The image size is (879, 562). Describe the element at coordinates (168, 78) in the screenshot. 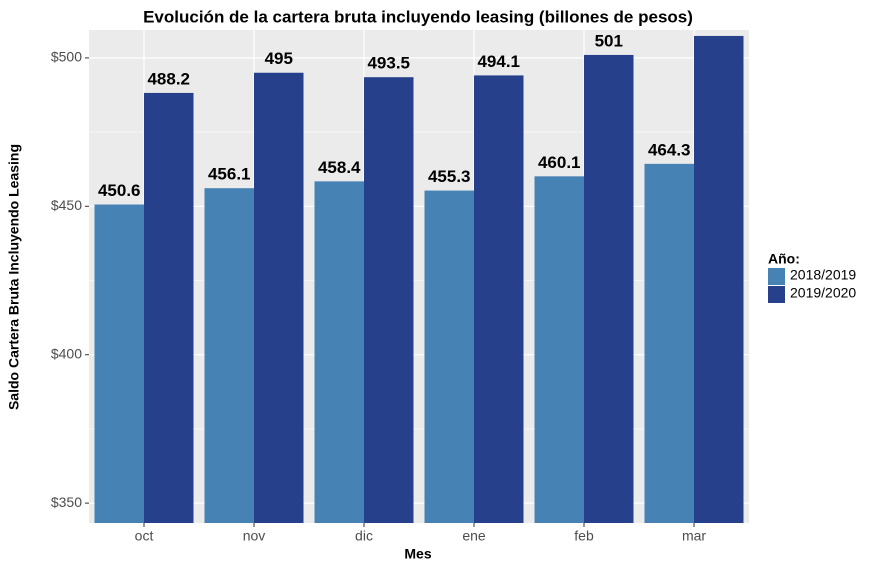

I see `value-label: 488.2` at that location.